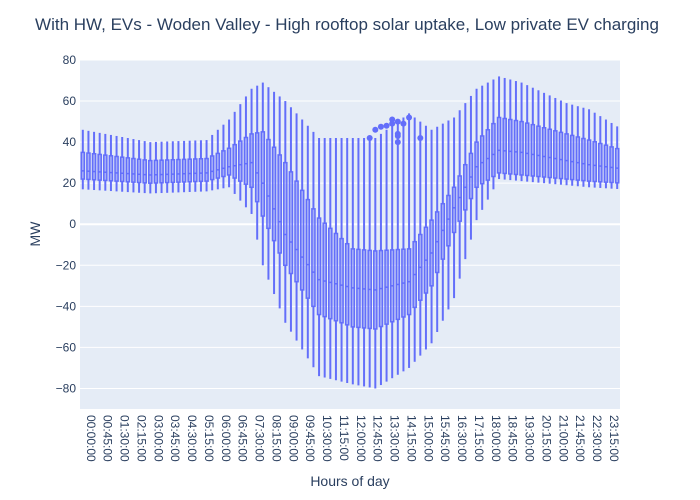 This screenshot has height=500, width=700. What do you see at coordinates (580, 438) in the screenshot?
I see `x-tick-label: 21:45:00` at bounding box center [580, 438].